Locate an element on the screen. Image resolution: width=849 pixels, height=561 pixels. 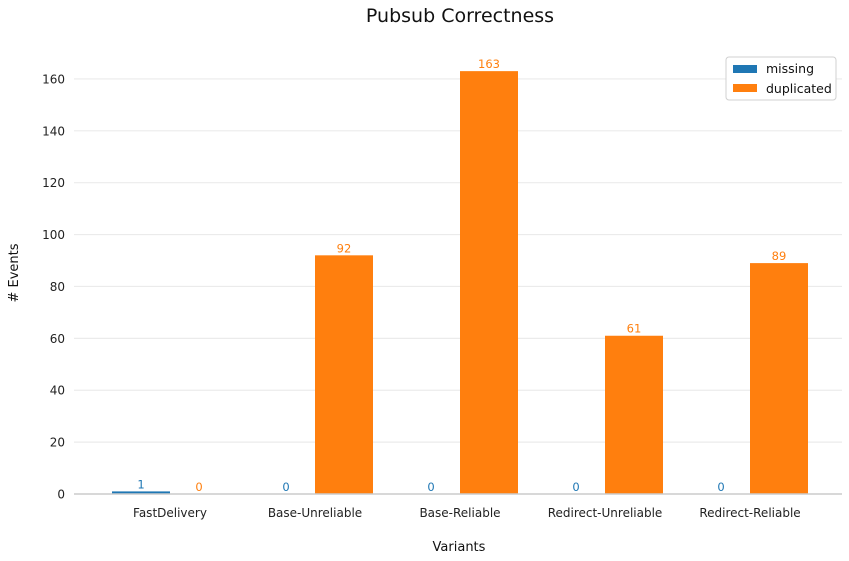
x-axis-title: Variants is located at coordinates (459, 547).